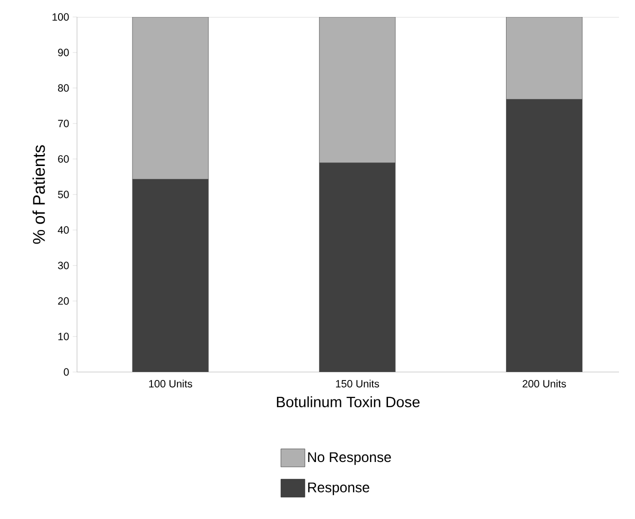 The image size is (635, 519). Describe the element at coordinates (339, 489) in the screenshot. I see `legend-label: Response` at that location.